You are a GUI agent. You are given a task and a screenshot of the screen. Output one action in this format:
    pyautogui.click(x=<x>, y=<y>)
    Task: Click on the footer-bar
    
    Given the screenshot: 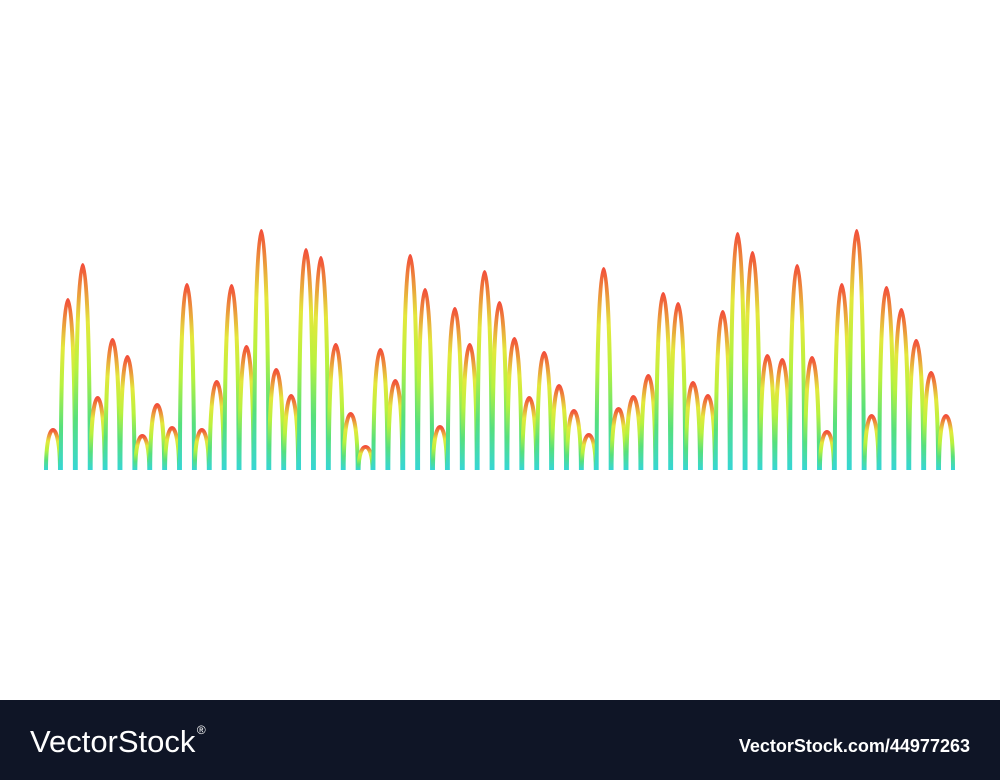 What is the action you would take?
    pyautogui.click(x=500, y=740)
    